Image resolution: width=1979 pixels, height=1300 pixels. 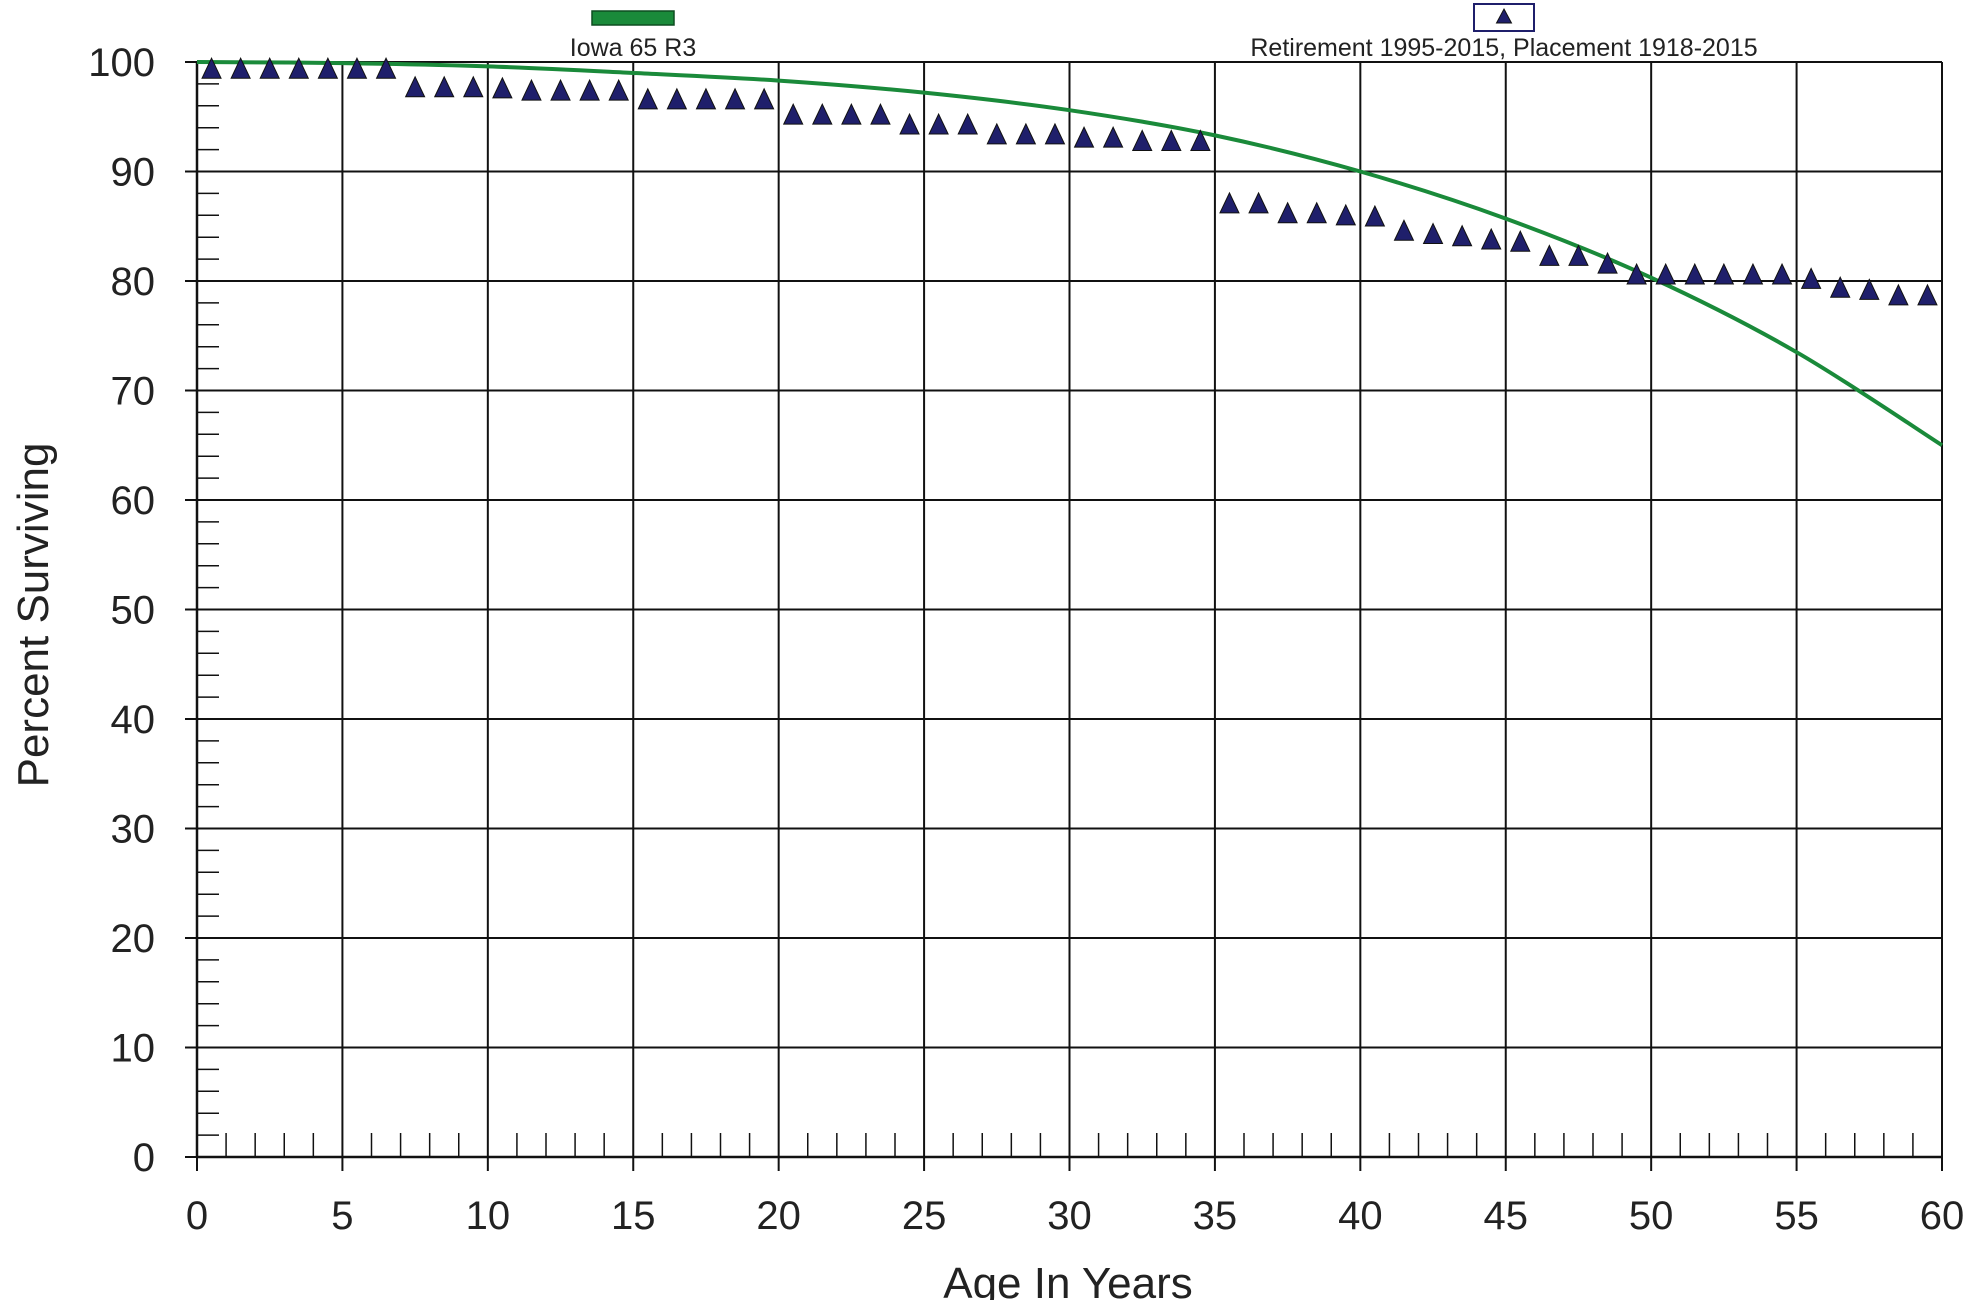 I want to click on y-axis-title: Percent Surviving, so click(x=33, y=615).